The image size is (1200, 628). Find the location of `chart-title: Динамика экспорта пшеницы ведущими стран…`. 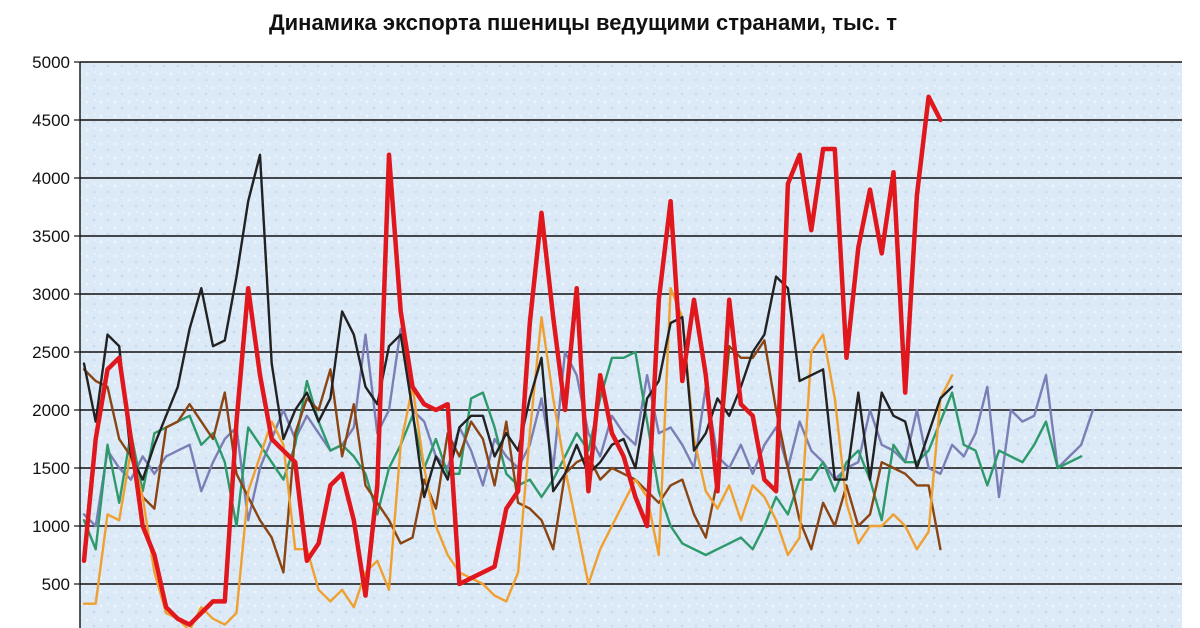

chart-title: Динамика экспорта пшеницы ведущими стран… is located at coordinates (583, 22).